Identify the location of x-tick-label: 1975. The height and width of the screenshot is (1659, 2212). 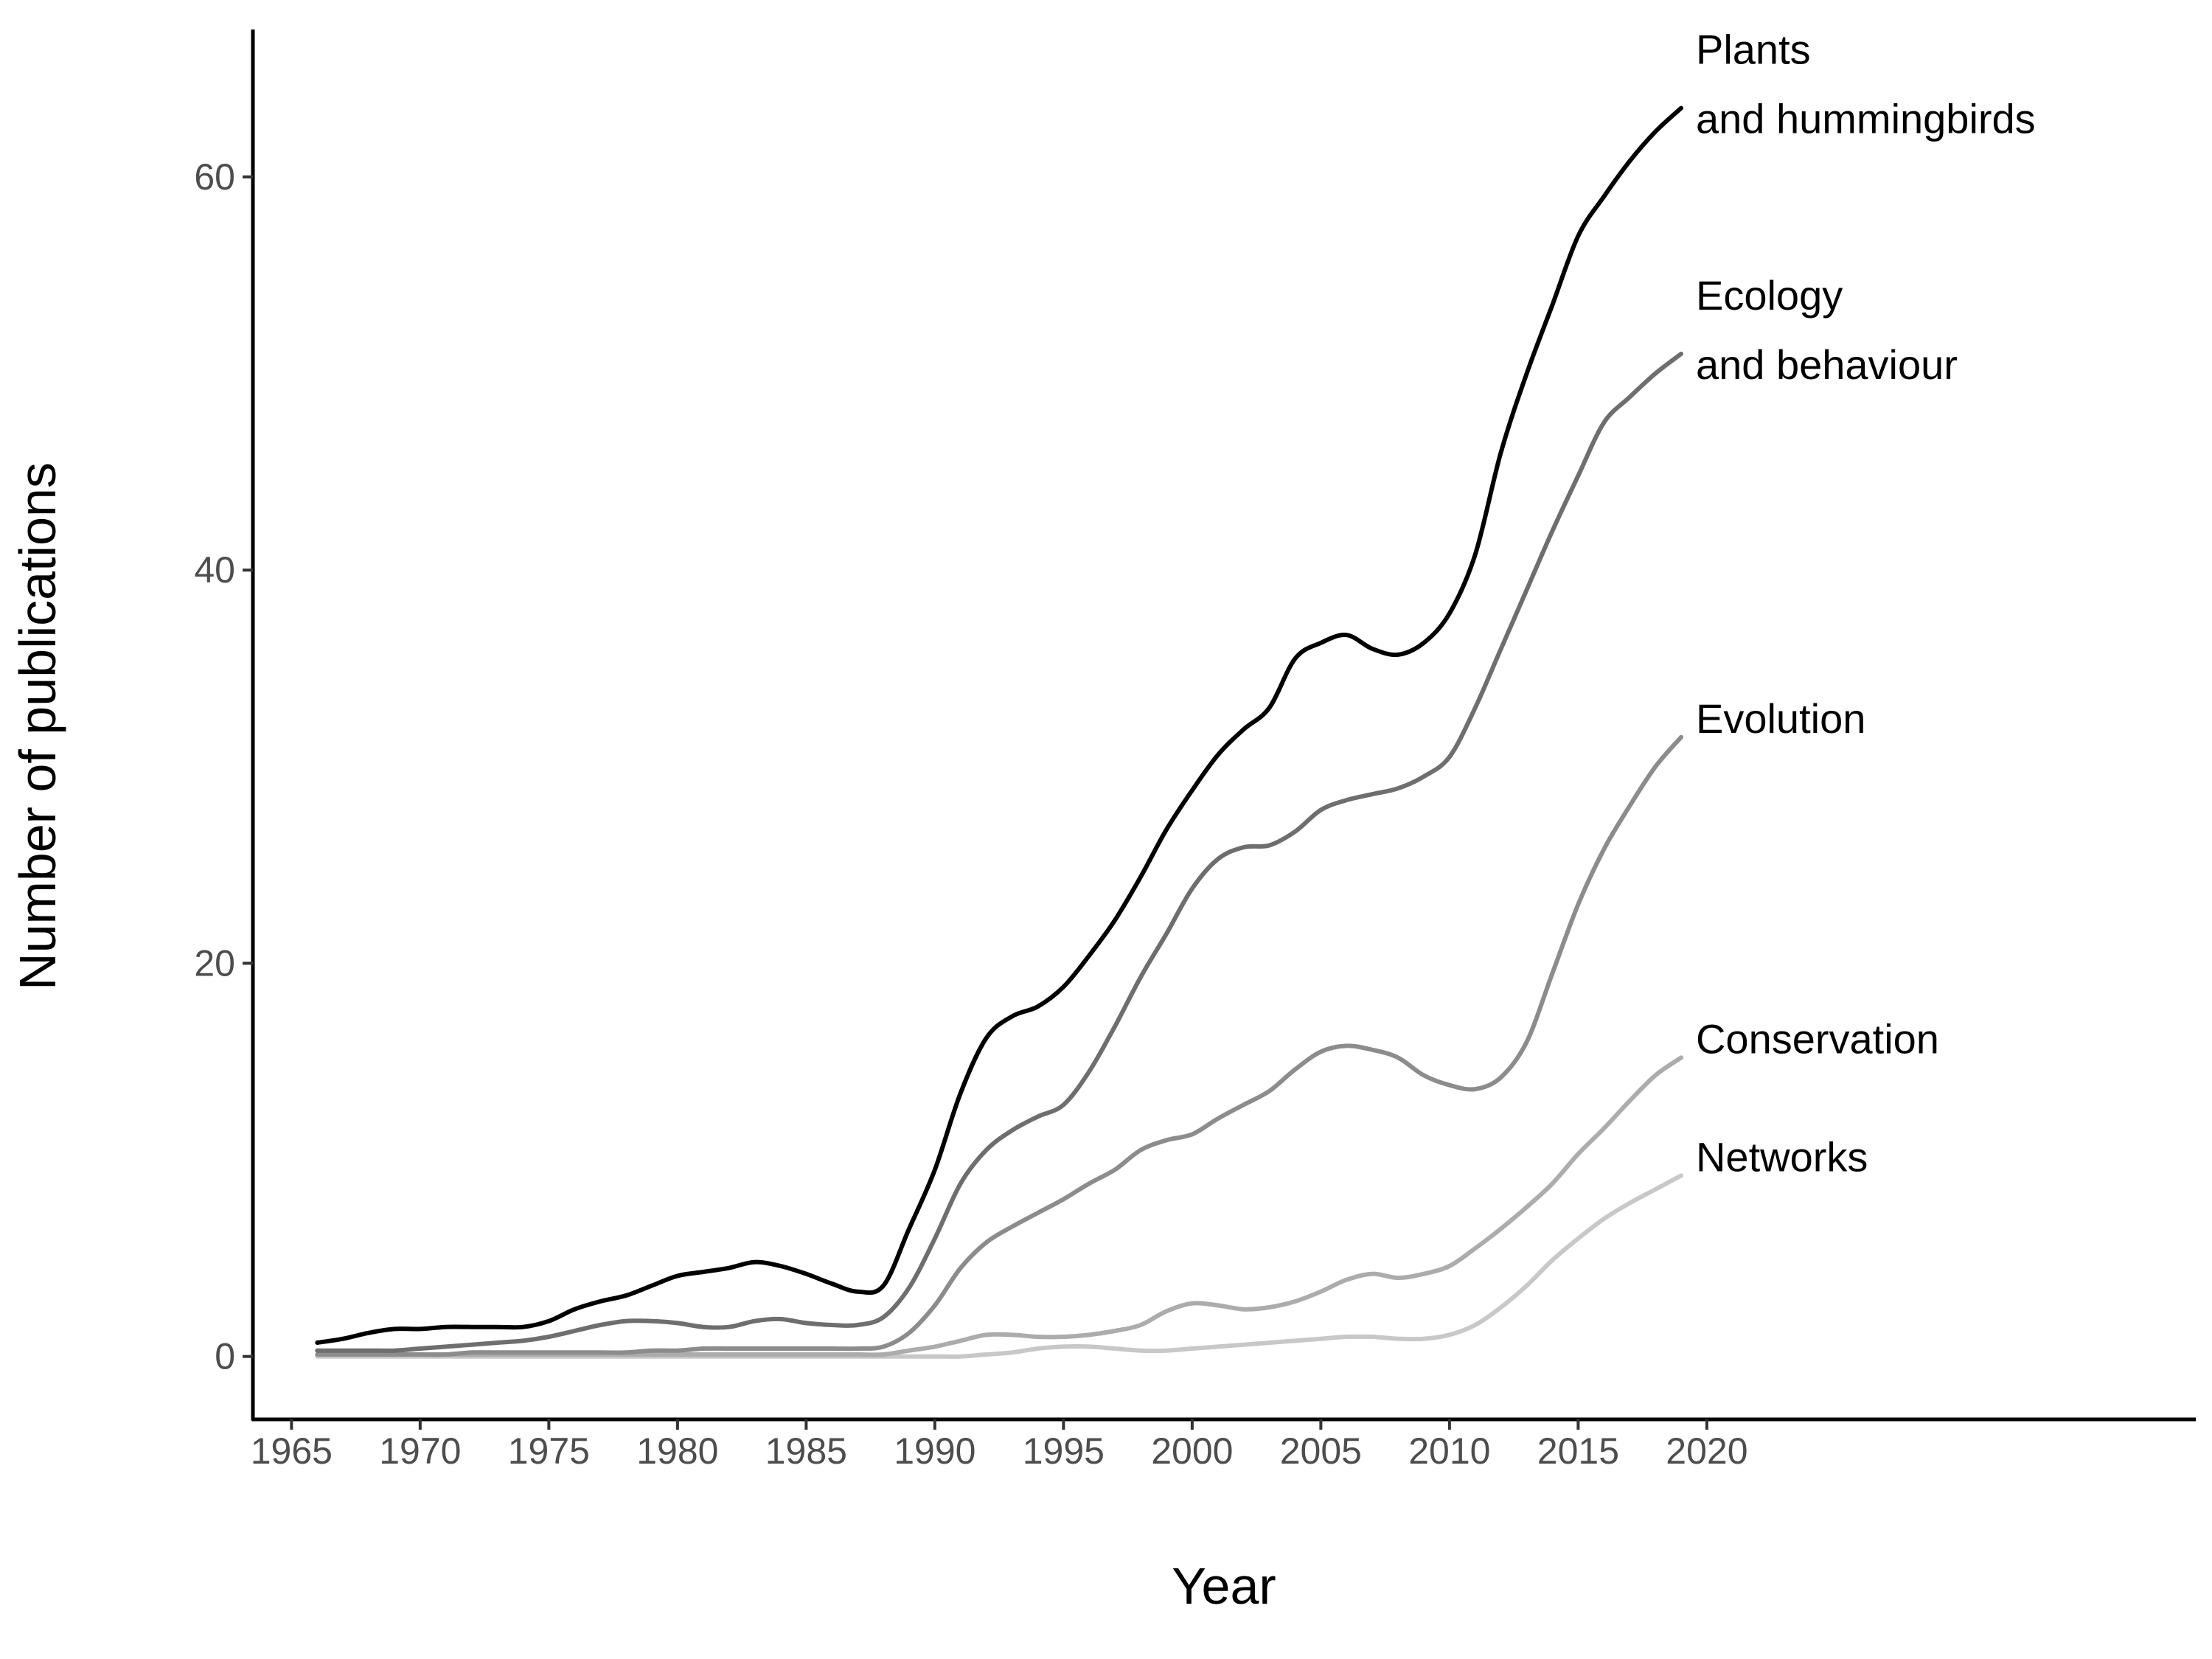
(549, 1451).